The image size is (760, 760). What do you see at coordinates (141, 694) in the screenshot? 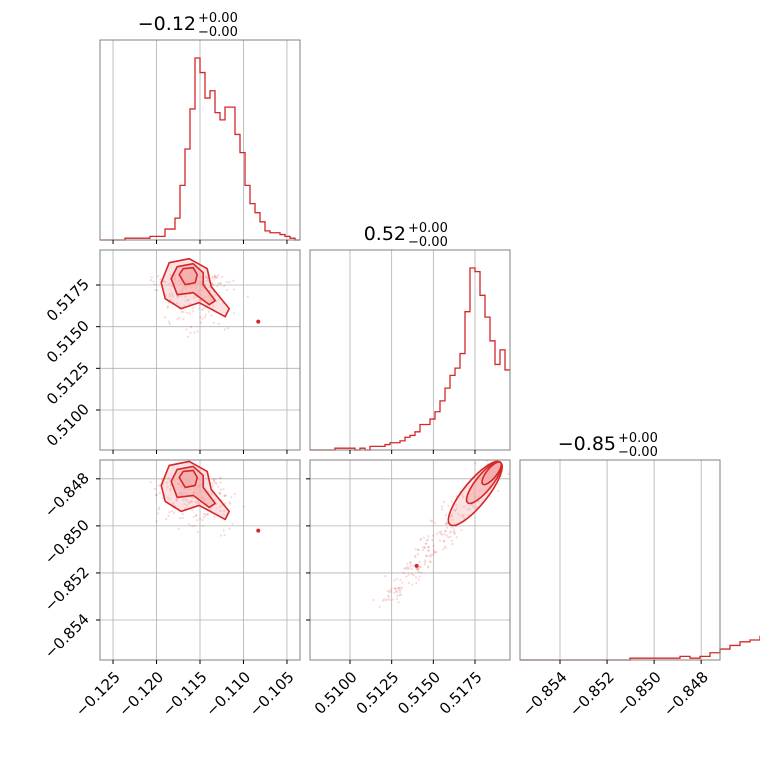
I see `x-tick-label: −0.120` at bounding box center [141, 694].